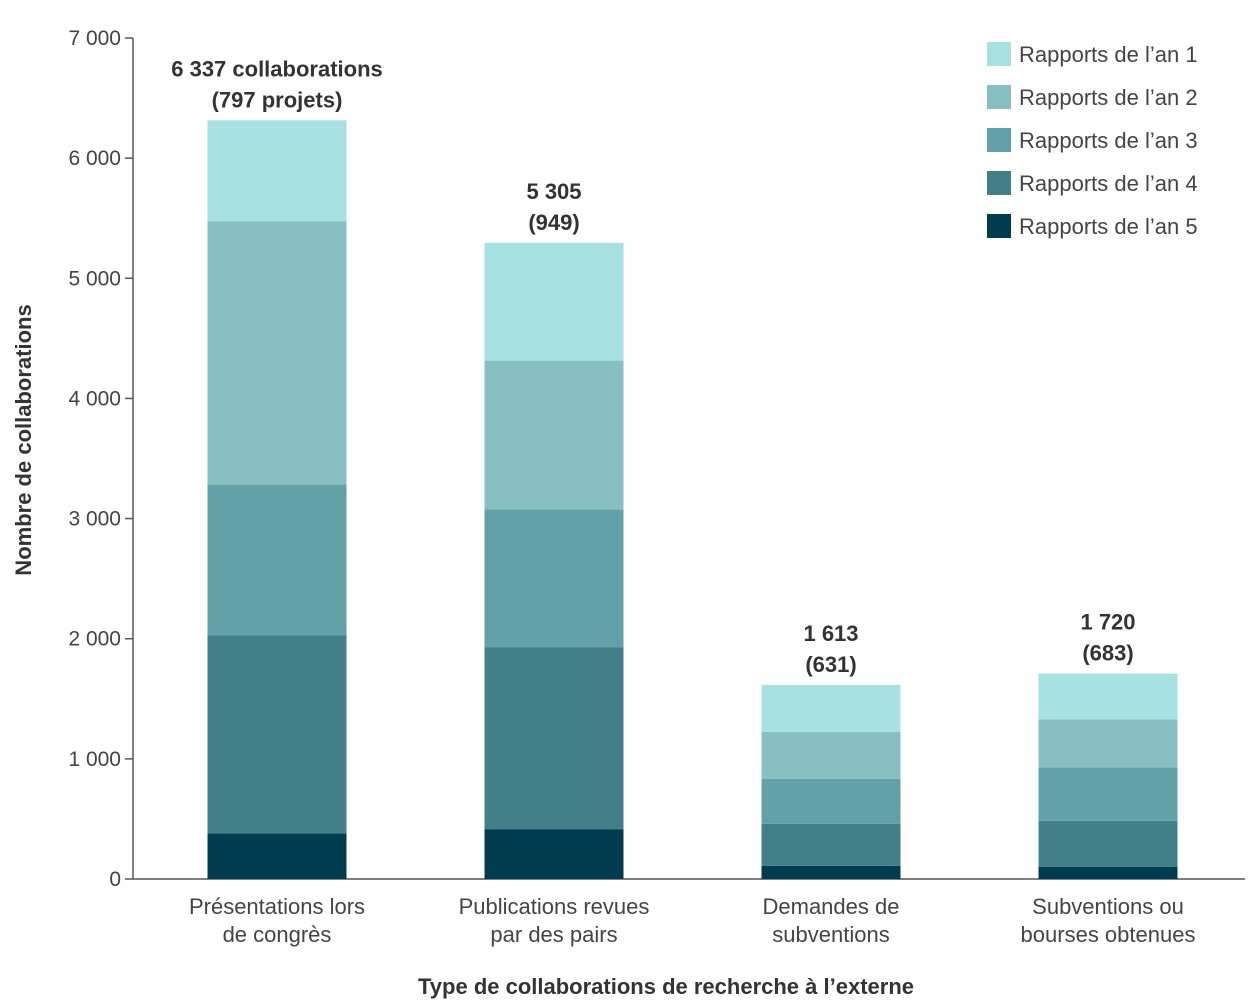  What do you see at coordinates (830, 934) in the screenshot?
I see `x-tick-label-line: subventions` at bounding box center [830, 934].